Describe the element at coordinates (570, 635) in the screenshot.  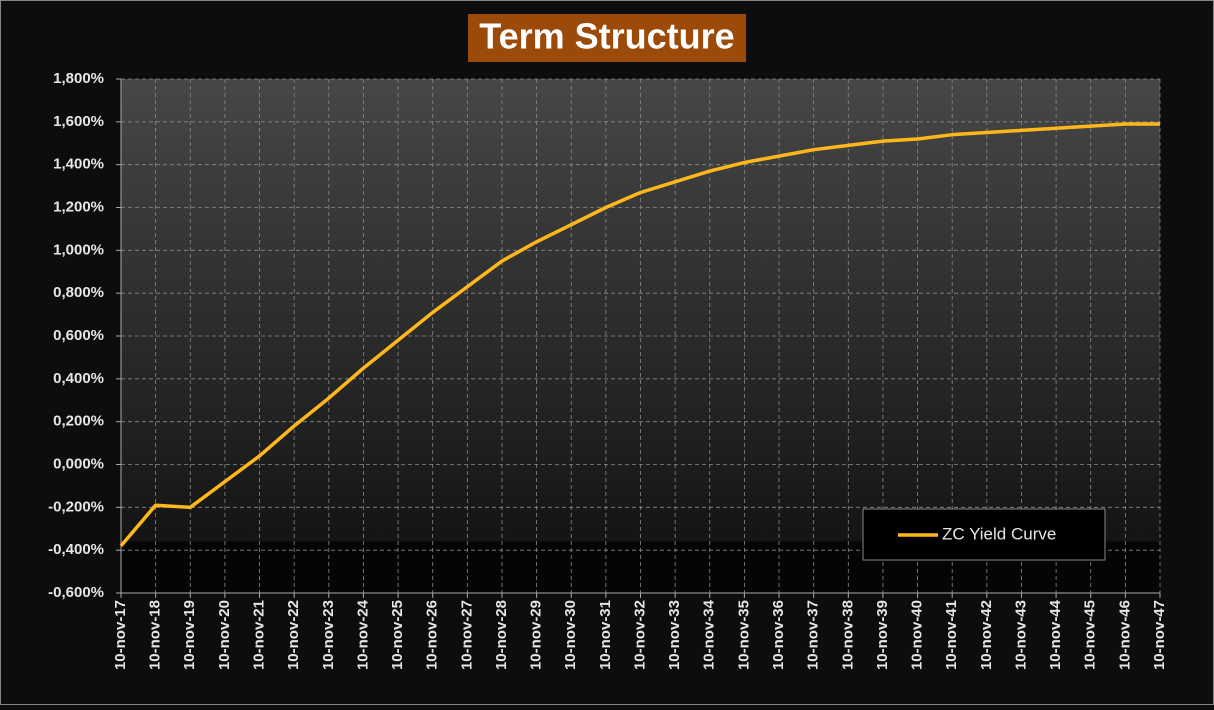
I see `x-tick-label: 10-nov-30` at that location.